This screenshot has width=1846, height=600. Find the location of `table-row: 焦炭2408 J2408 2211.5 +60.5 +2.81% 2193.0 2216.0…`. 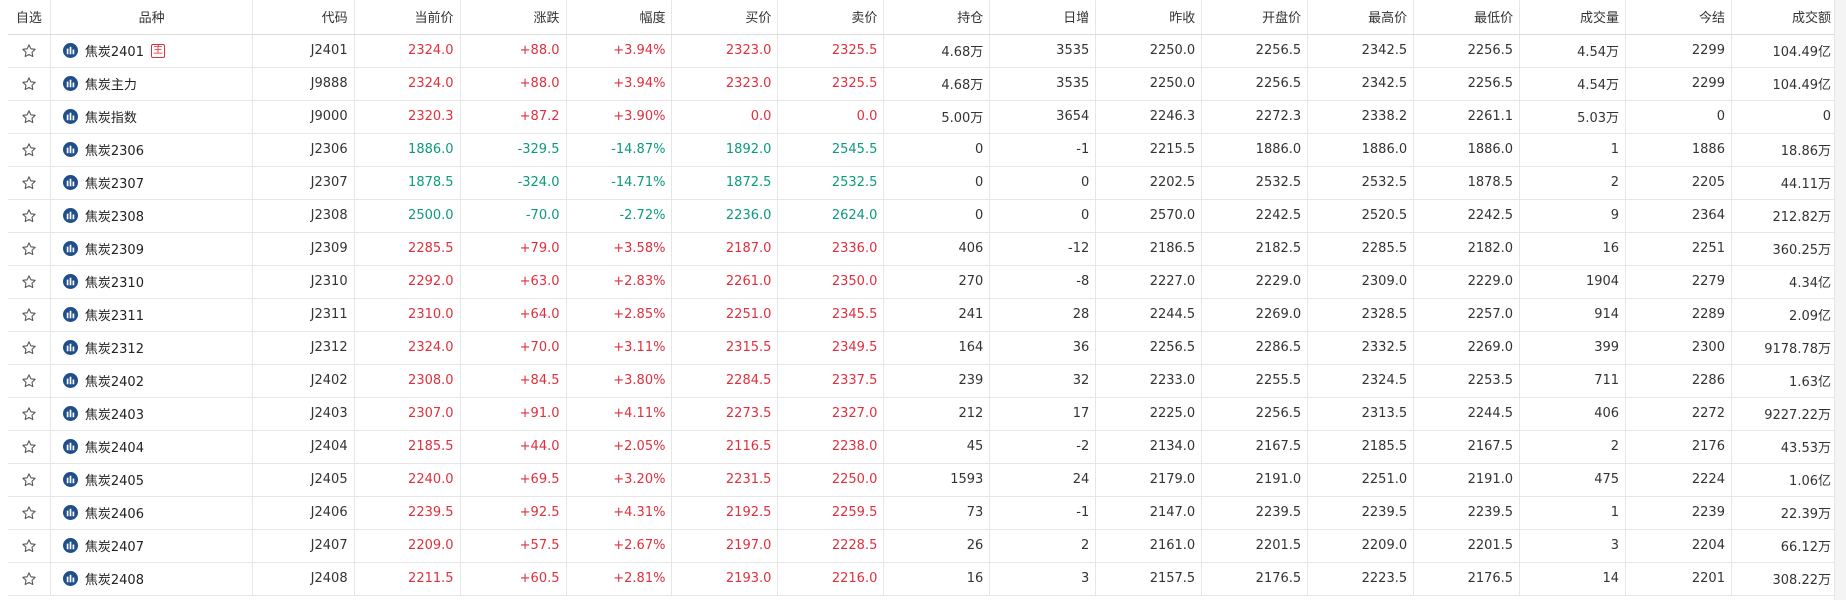

table-row: 焦炭2408 J2408 2211.5 +60.5 +2.81% 2193.0 2216.0… is located at coordinates (923, 579).